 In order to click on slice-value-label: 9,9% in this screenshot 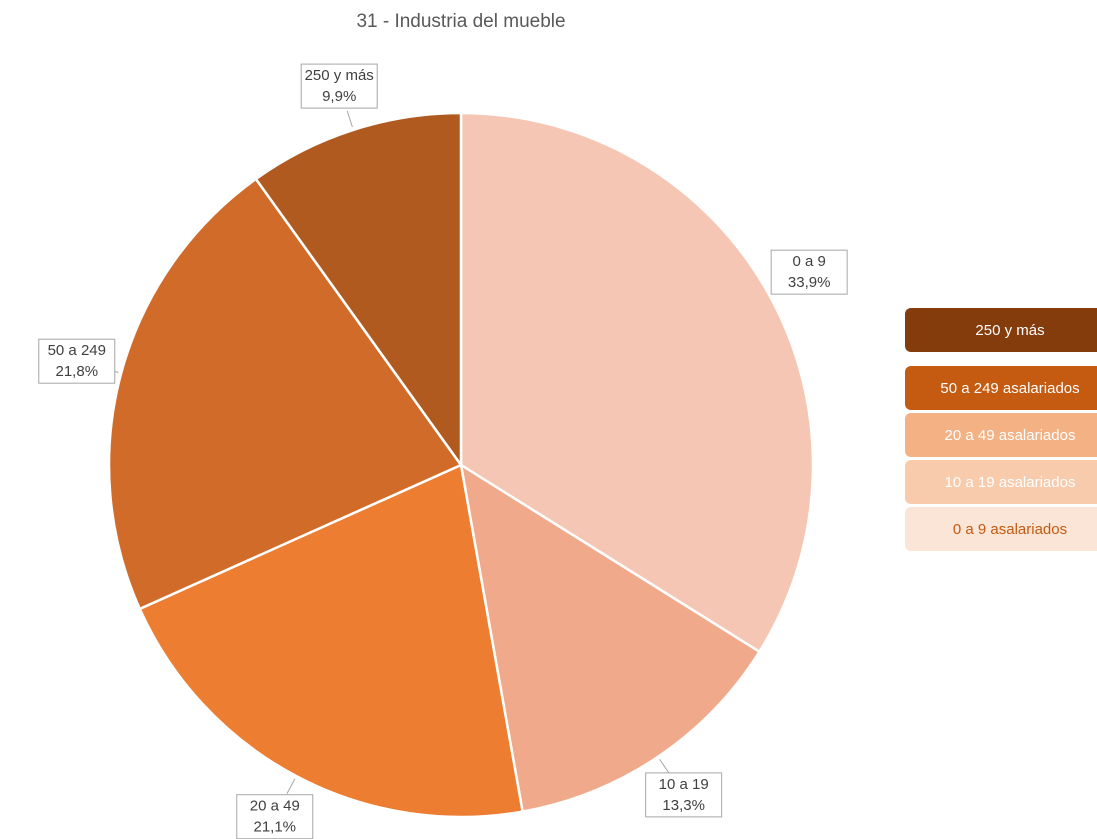, I will do `click(339, 96)`.